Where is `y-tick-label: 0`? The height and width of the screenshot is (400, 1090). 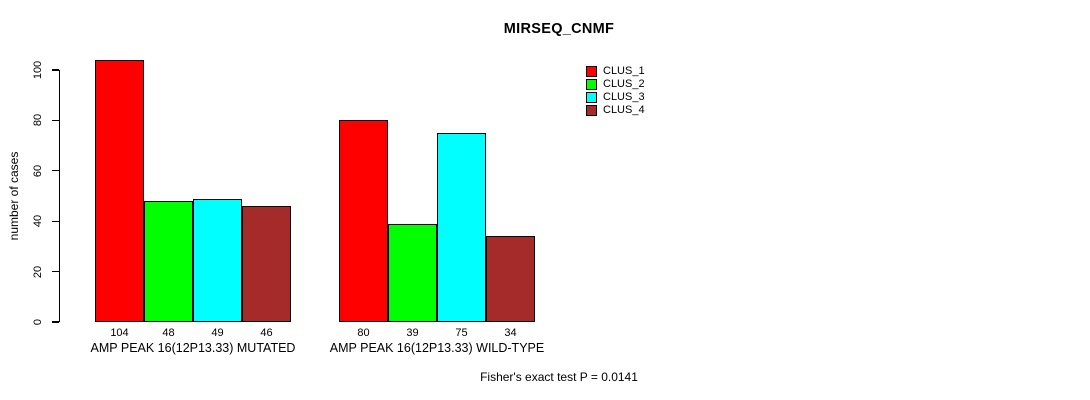
y-tick-label: 0 is located at coordinates (38, 322).